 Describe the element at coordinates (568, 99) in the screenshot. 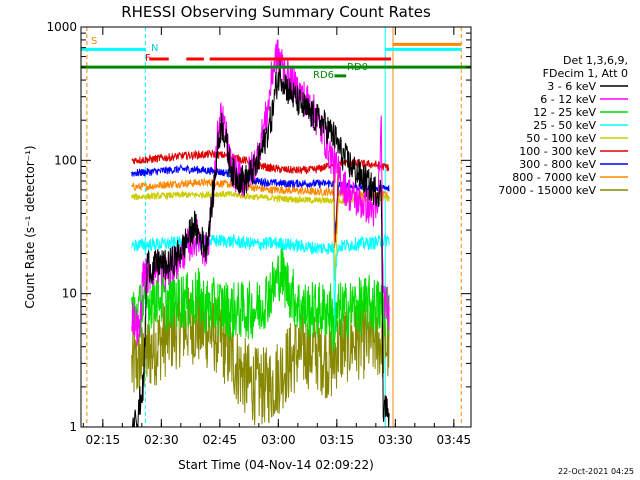

I see `legend-label-6-12-kev: 6 - 12 keV` at that location.